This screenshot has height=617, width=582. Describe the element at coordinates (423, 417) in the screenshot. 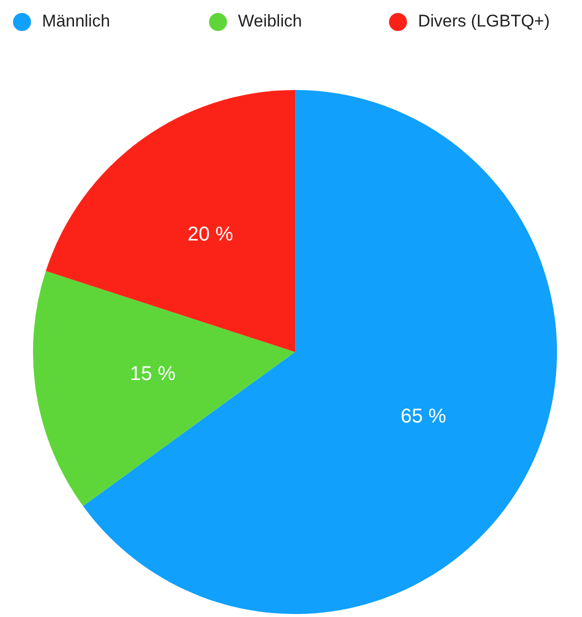

I see `data-label: 65 %` at that location.